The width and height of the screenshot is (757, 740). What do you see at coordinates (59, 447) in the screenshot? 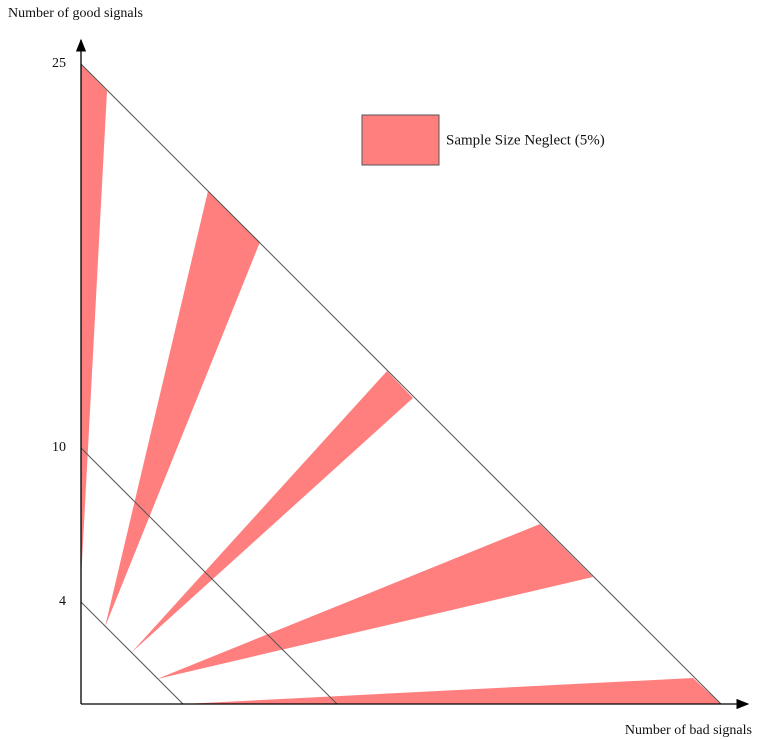
I see `y-tick-label: 10` at bounding box center [59, 447].